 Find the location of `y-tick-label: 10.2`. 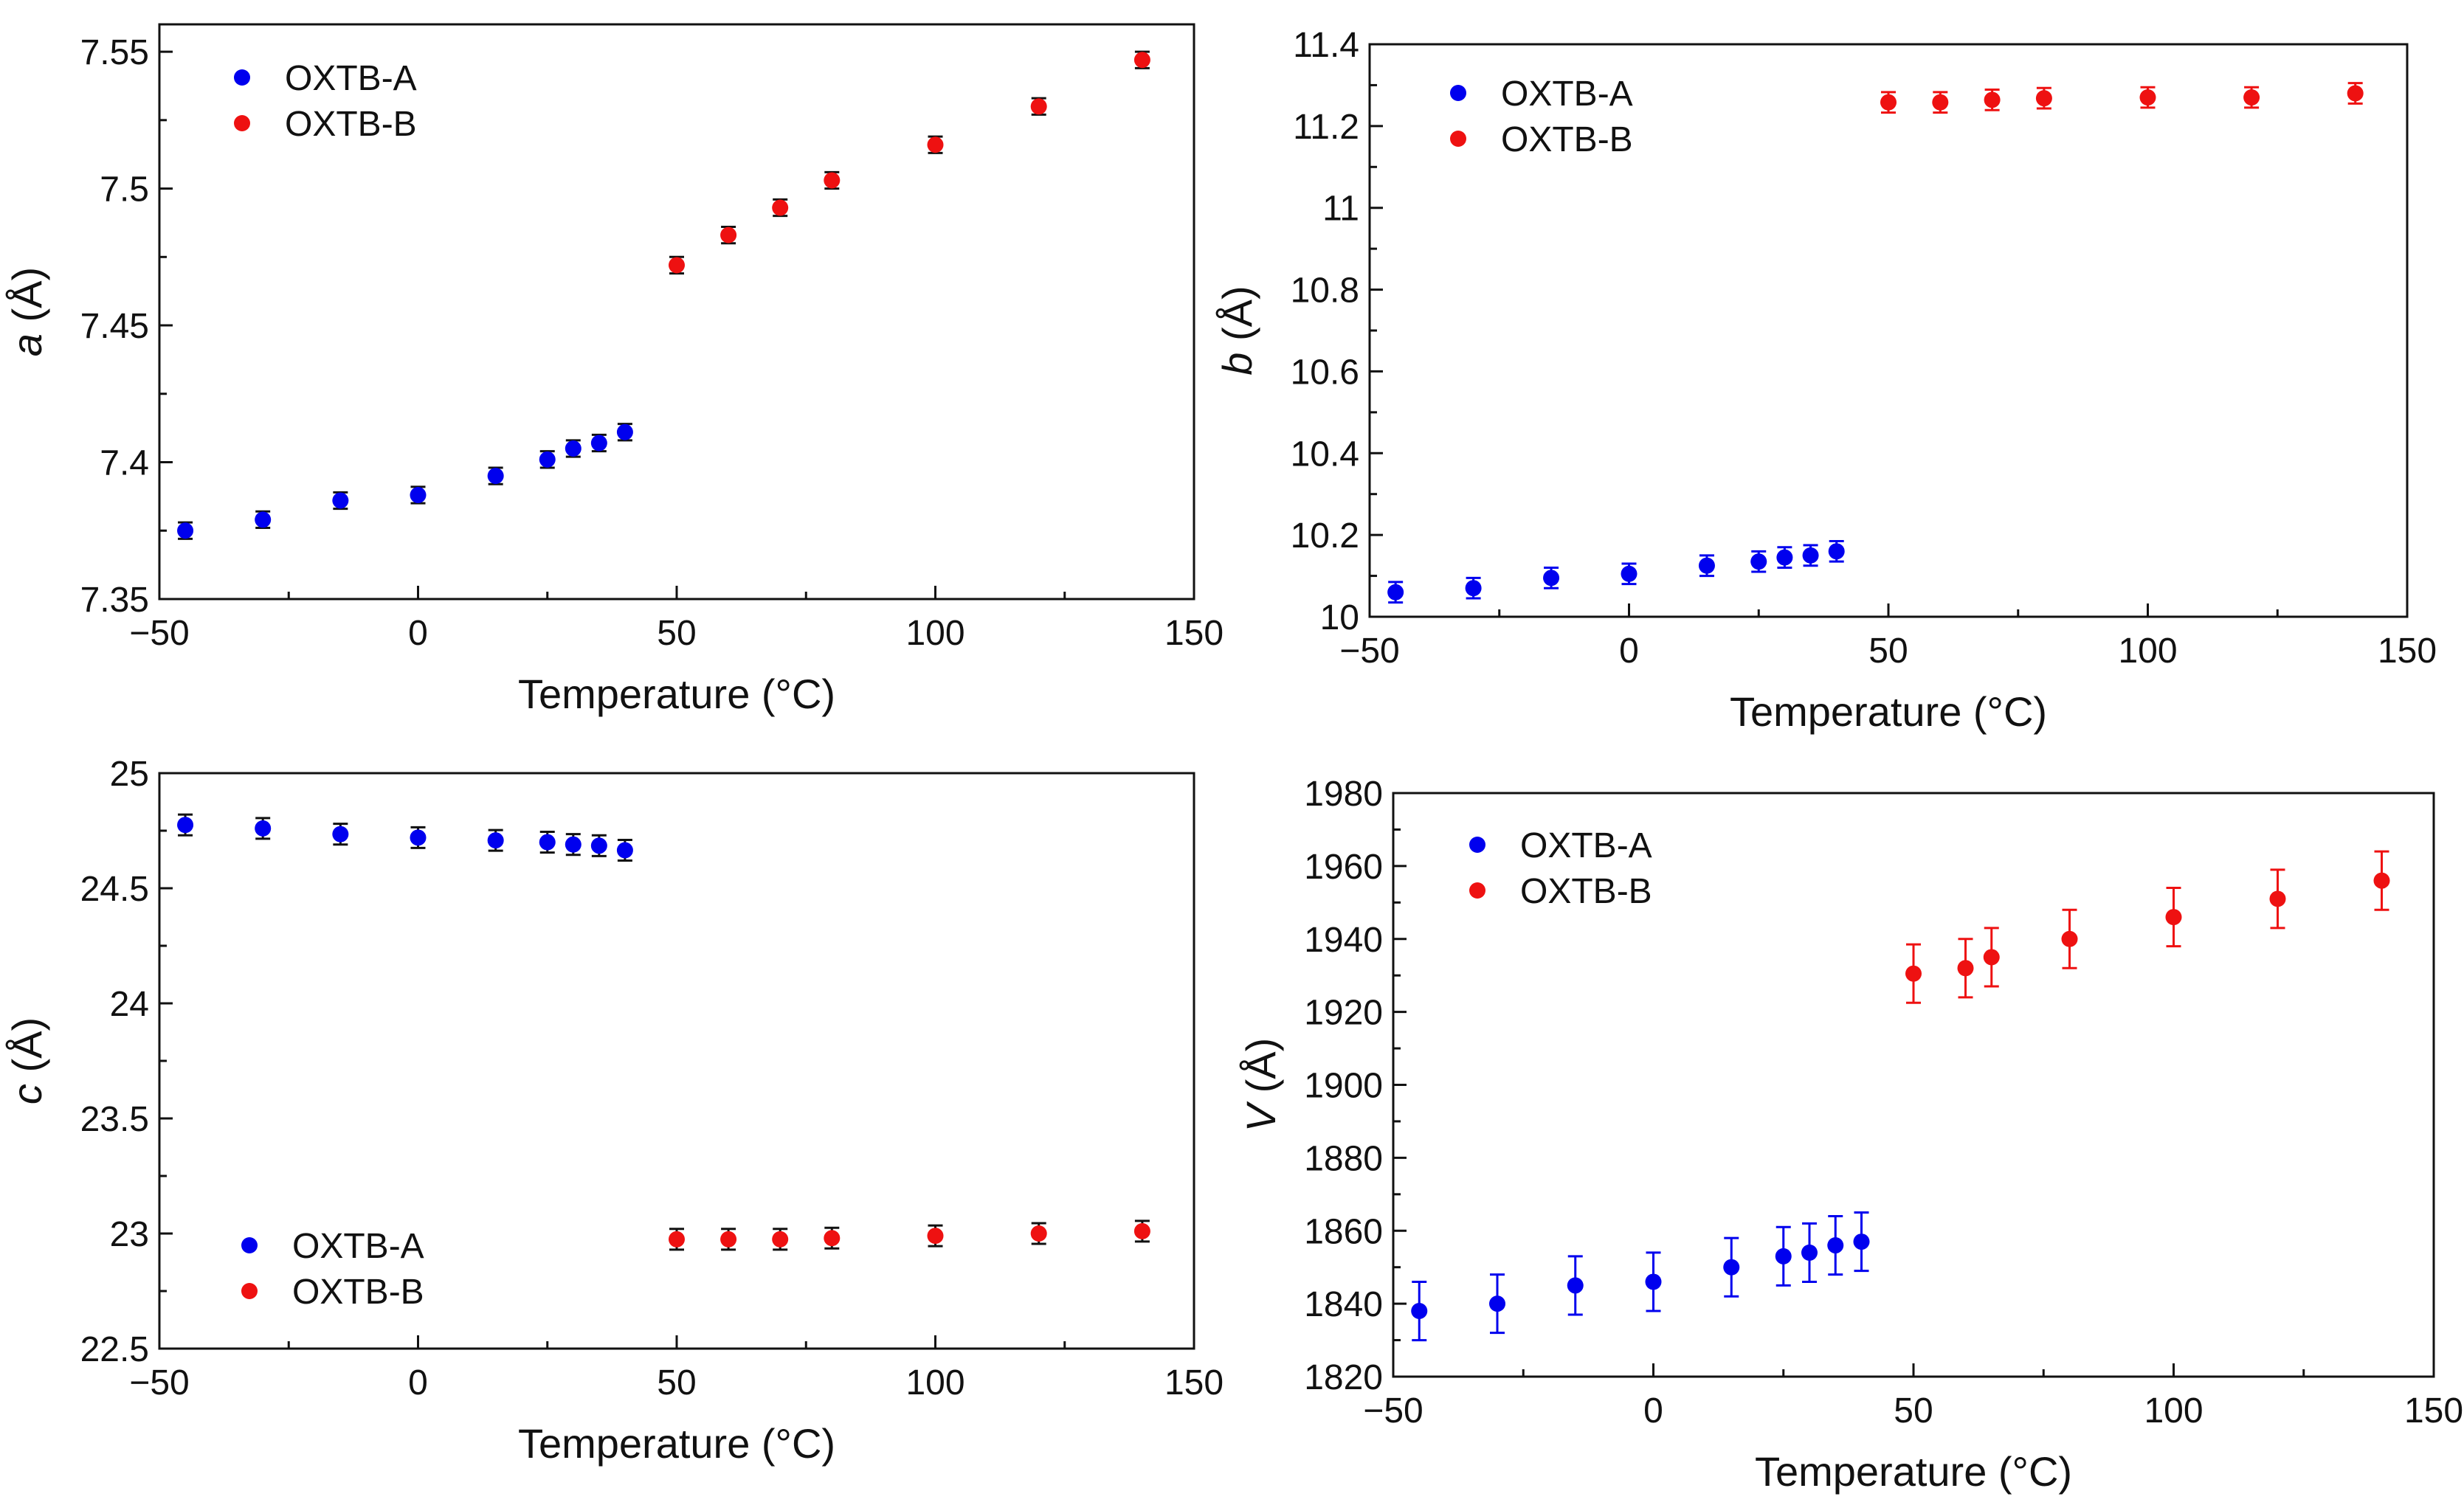

y-tick-label: 10.2 is located at coordinates (1325, 536).